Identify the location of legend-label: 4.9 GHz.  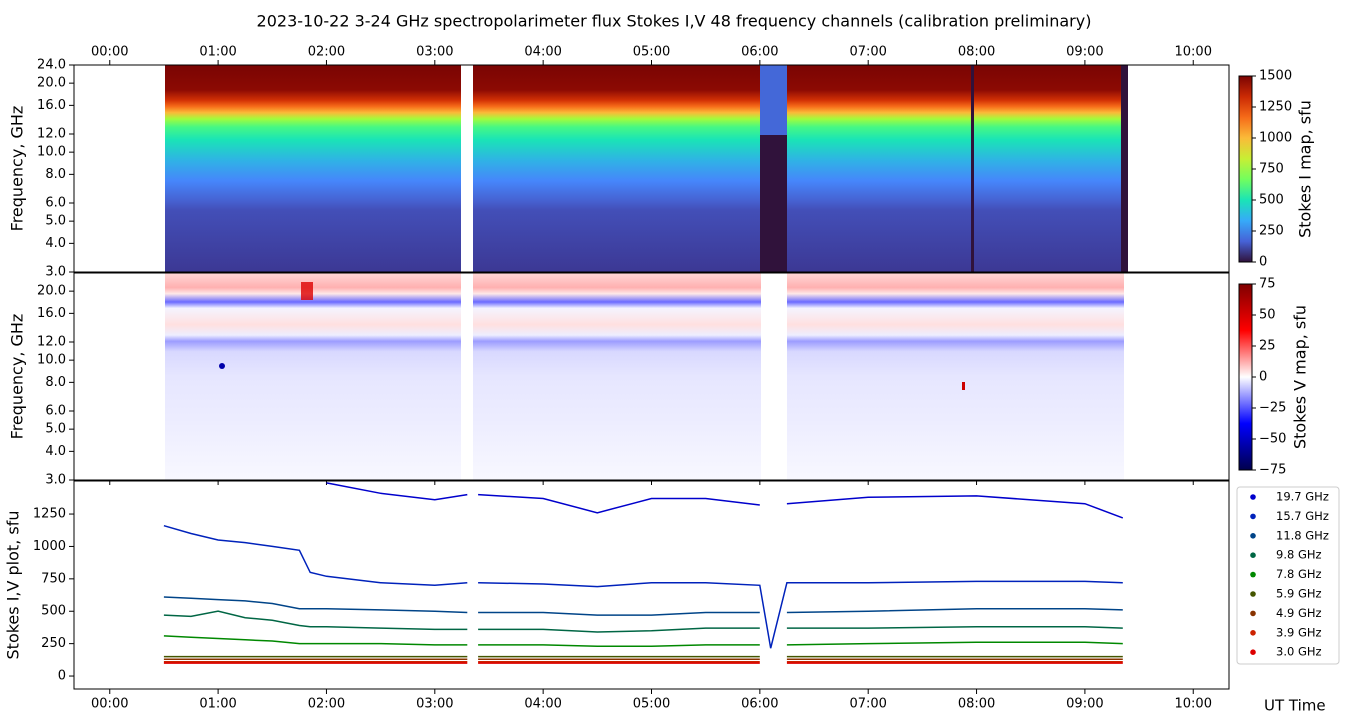
(1299, 613).